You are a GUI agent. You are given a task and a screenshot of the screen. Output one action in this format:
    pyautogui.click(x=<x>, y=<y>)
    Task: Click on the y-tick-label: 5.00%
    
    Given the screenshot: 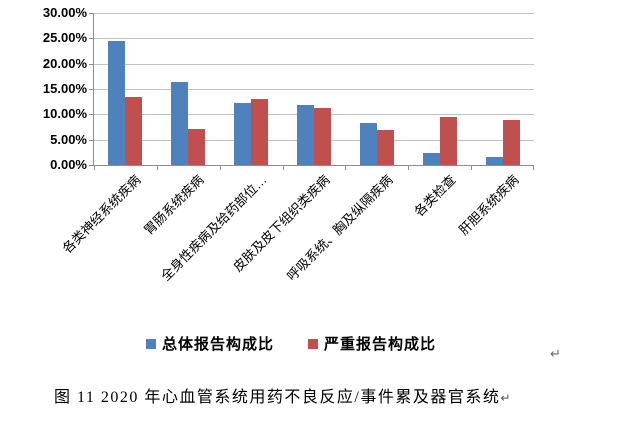 What is the action you would take?
    pyautogui.click(x=68, y=139)
    